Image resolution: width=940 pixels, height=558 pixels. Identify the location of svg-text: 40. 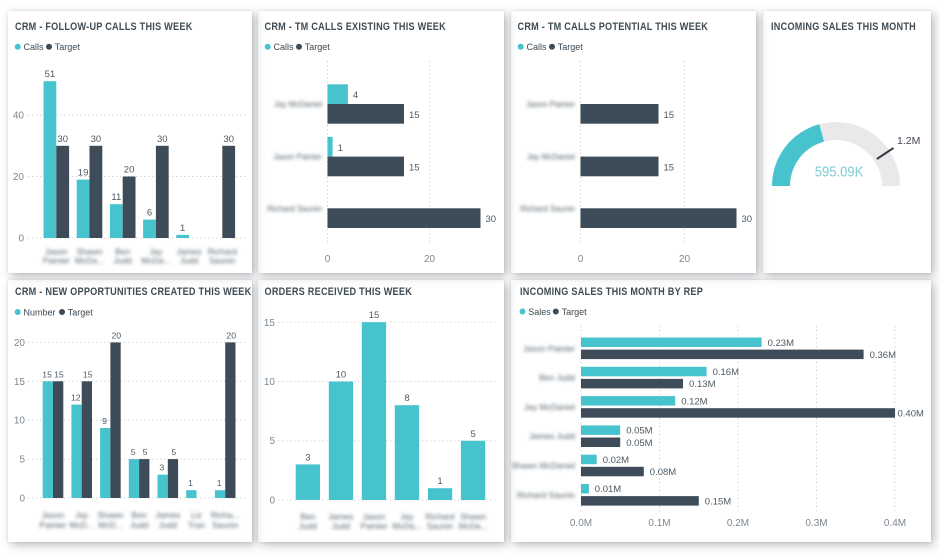
(19, 116).